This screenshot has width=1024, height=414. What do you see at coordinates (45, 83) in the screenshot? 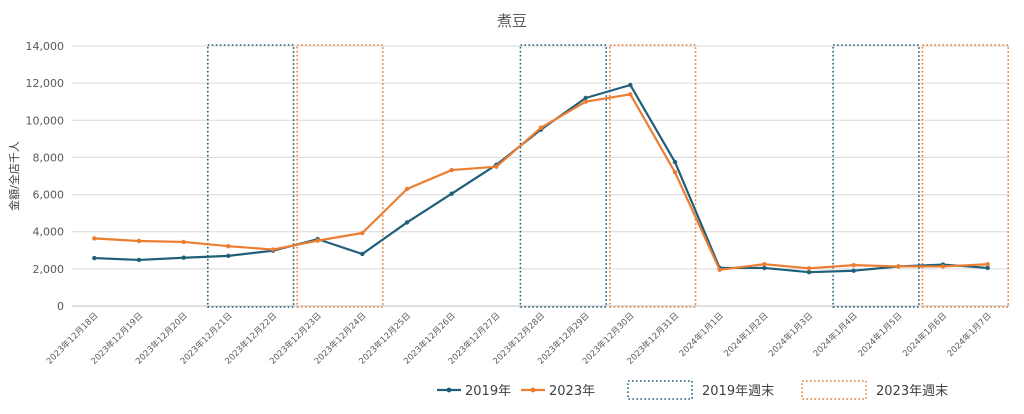
I see `y-tick-label: 12,000` at bounding box center [45, 83].